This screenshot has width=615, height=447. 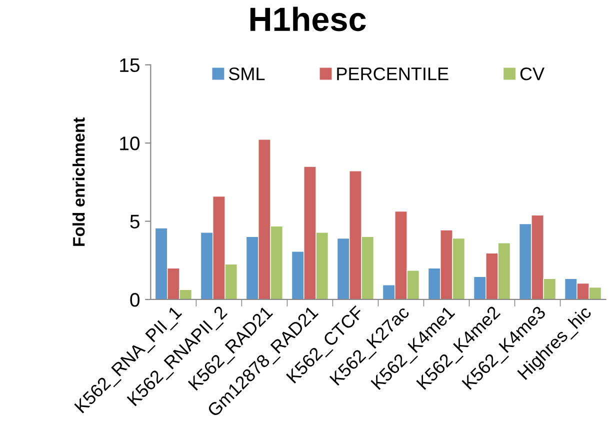 I want to click on y-axis-title: Fold enrichment, so click(x=78, y=182).